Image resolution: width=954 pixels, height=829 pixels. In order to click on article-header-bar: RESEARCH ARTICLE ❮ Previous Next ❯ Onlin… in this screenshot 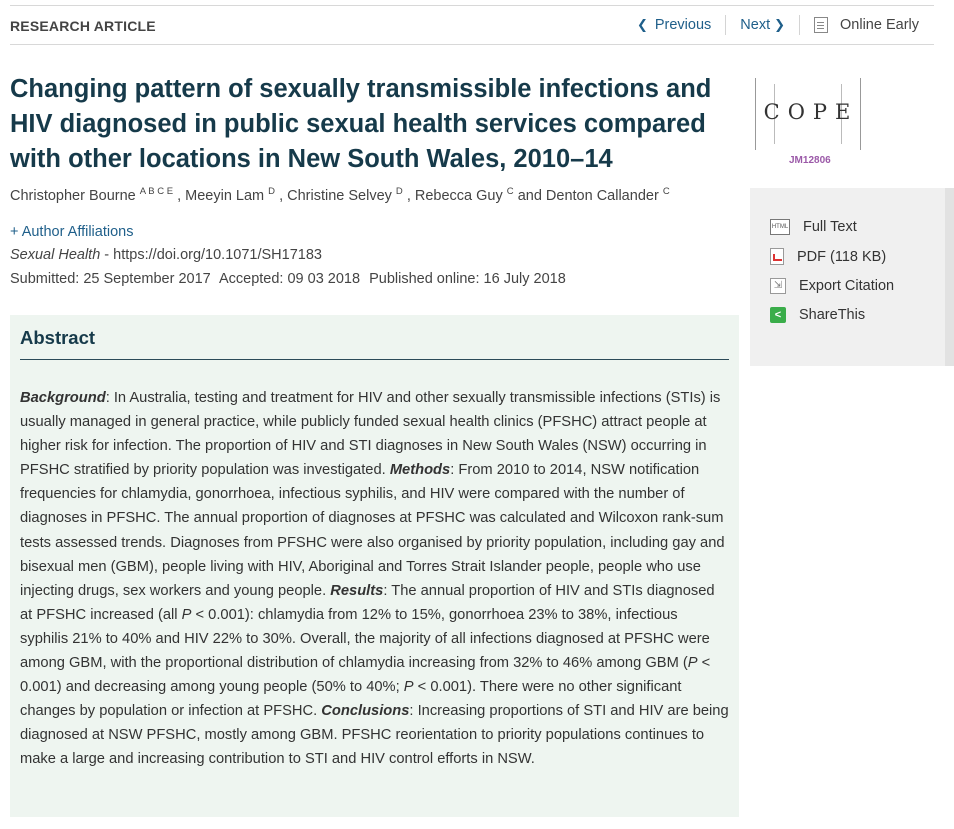, I will do `click(472, 25)`.